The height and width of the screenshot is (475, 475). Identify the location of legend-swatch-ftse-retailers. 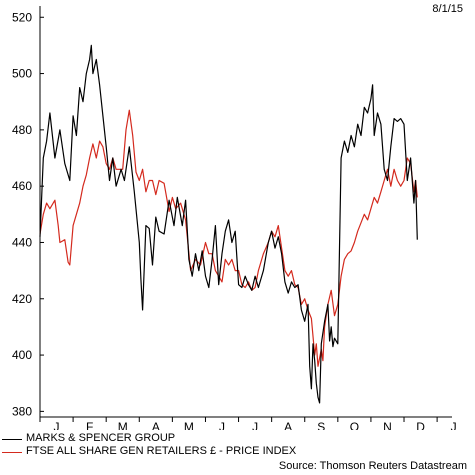
(12, 452).